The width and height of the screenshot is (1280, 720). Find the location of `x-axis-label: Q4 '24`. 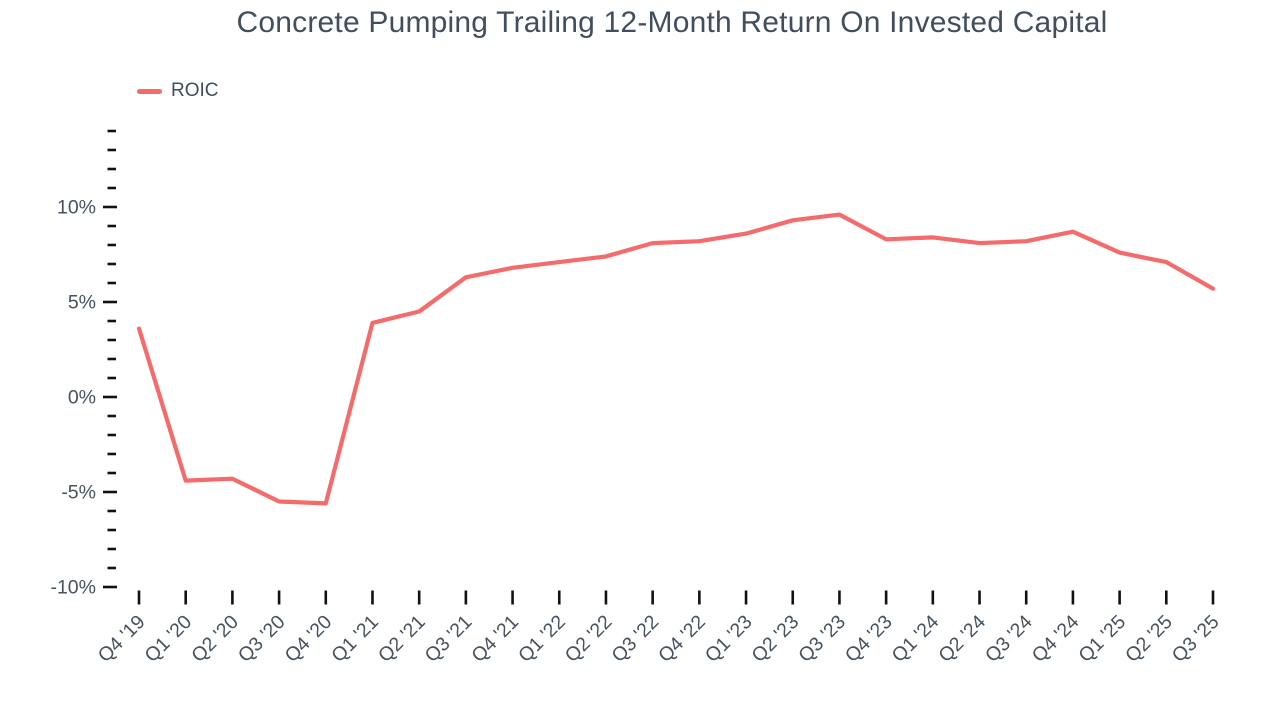

x-axis-label: Q4 '24 is located at coordinates (1056, 639).